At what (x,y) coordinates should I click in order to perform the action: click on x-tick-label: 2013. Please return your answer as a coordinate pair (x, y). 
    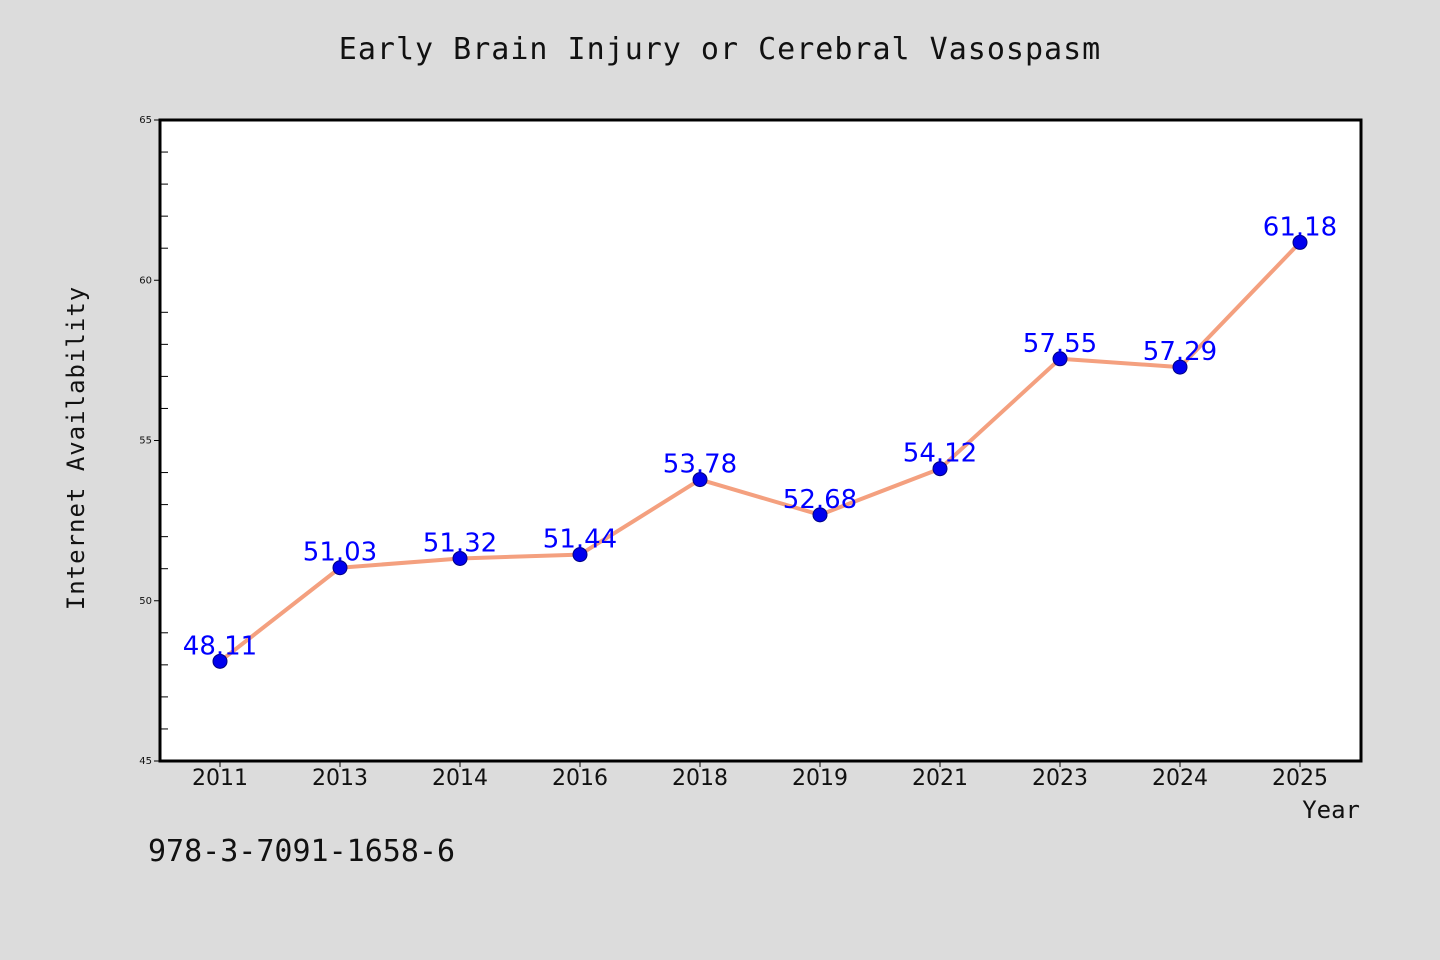
    Looking at the image, I should click on (340, 778).